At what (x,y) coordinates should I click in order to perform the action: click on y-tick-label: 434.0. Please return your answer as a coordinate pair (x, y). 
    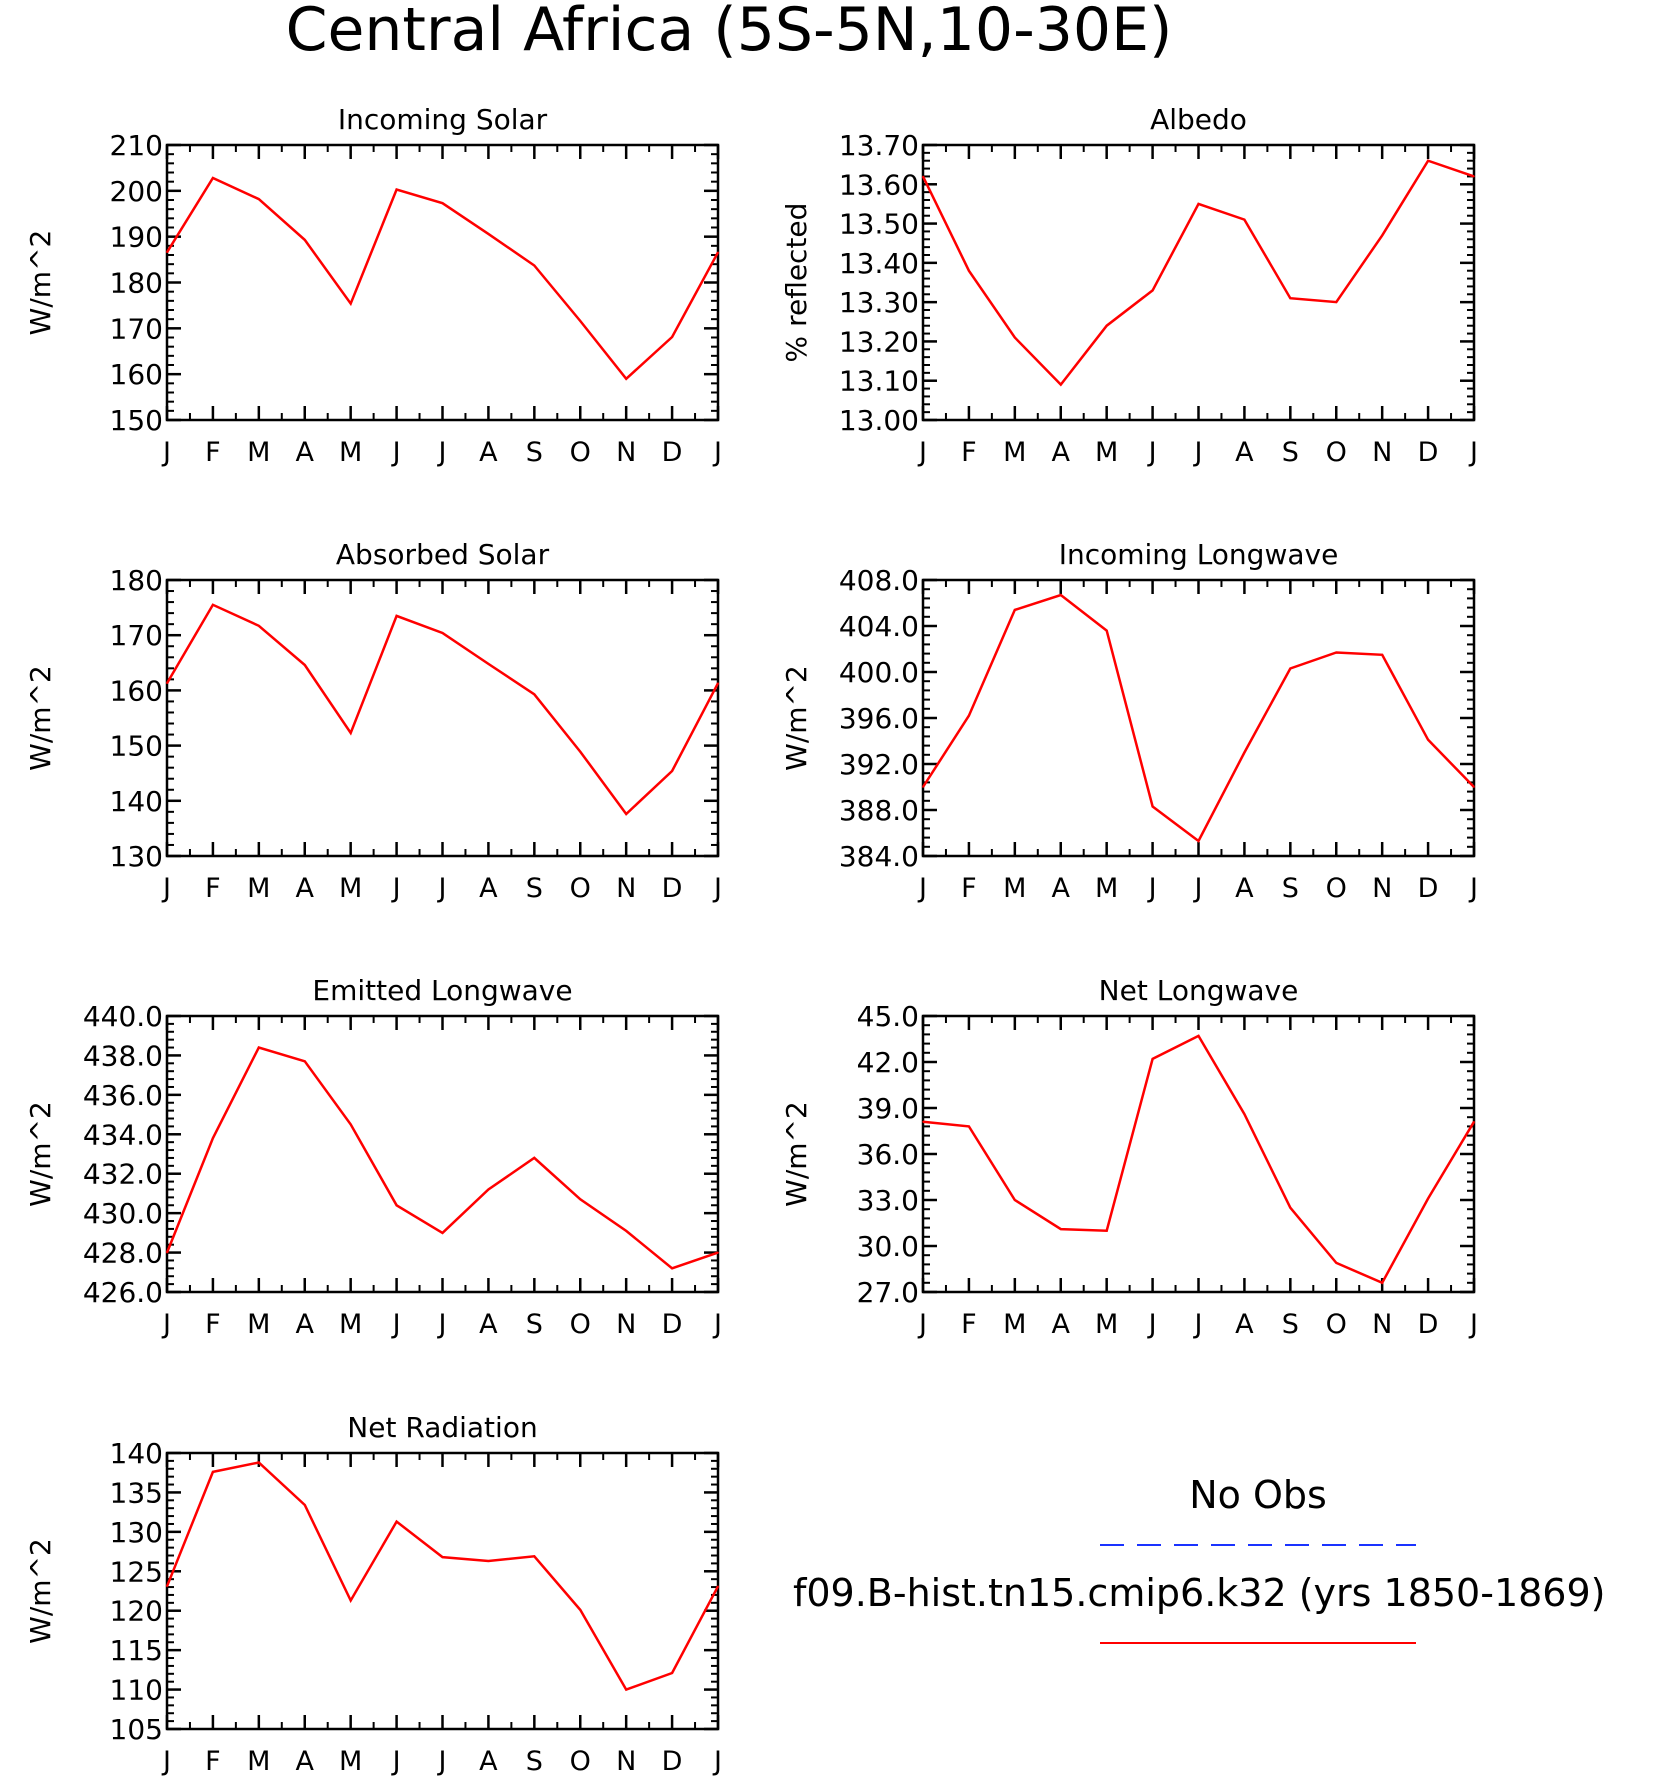
    Looking at the image, I should click on (123, 1134).